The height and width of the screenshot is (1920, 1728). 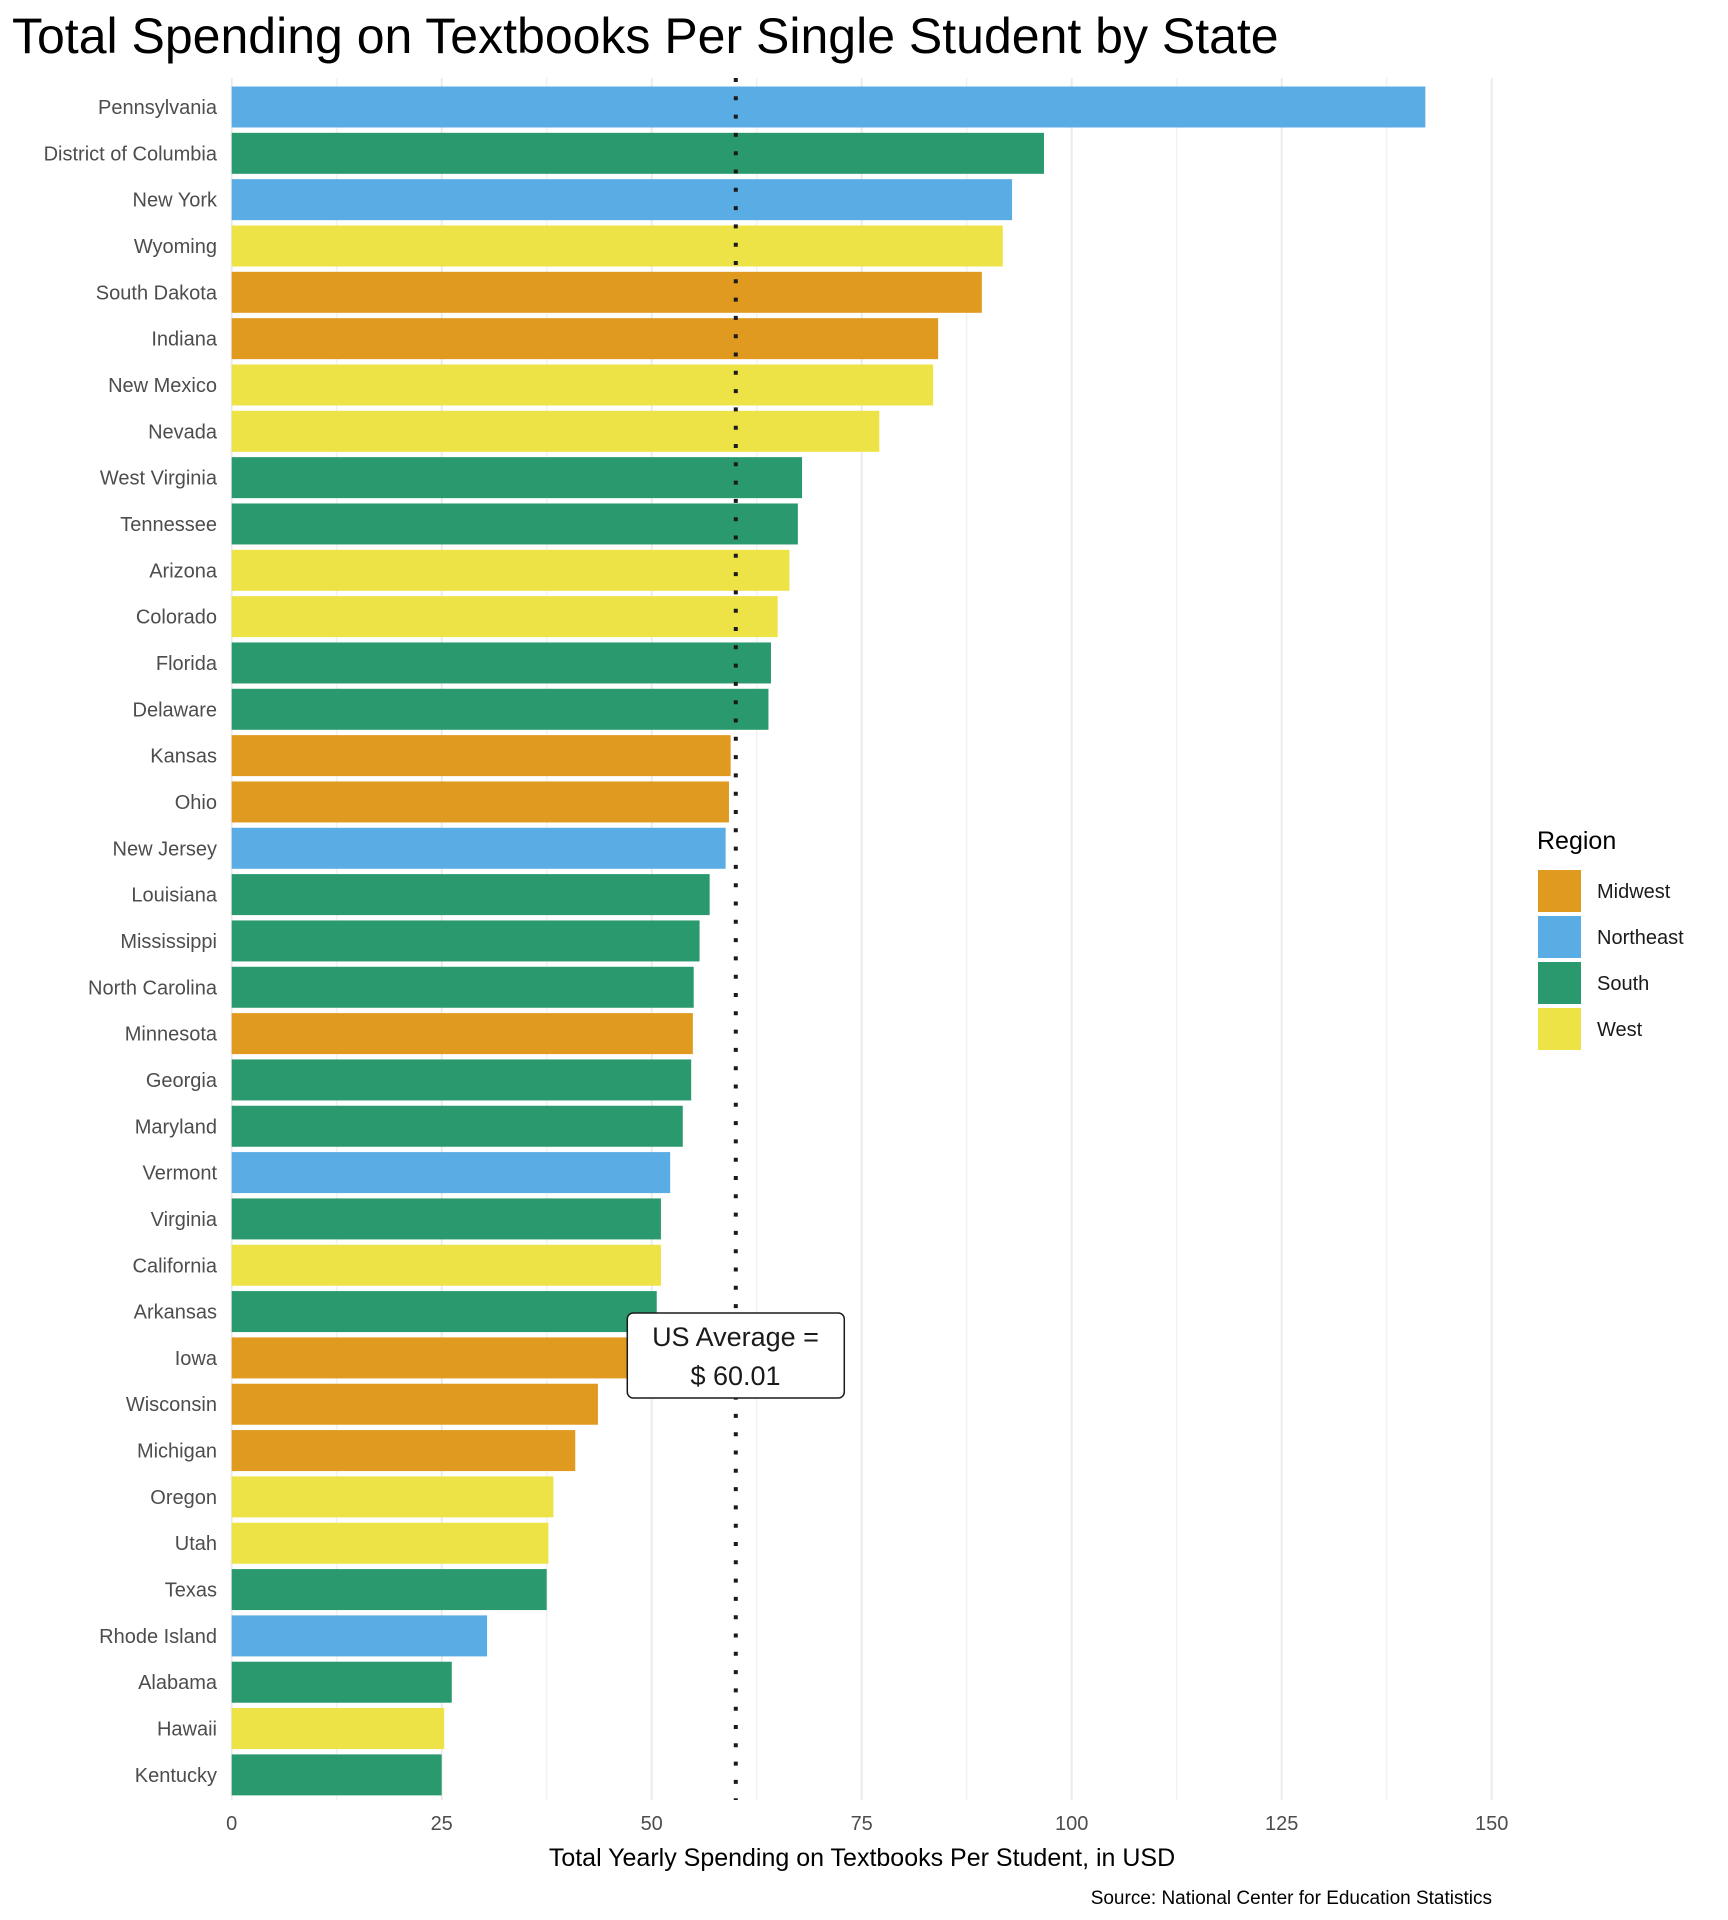 What do you see at coordinates (462, 1034) in the screenshot?
I see `bar-minnesota` at bounding box center [462, 1034].